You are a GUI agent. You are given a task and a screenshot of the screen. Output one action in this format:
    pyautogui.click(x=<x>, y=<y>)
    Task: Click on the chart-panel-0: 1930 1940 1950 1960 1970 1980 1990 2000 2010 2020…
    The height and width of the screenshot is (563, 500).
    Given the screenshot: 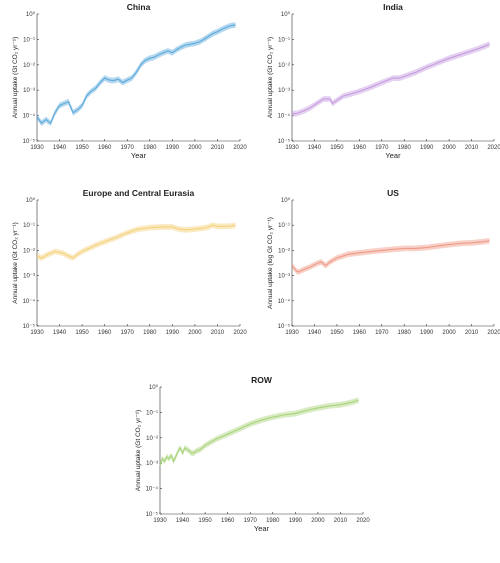 What is the action you would take?
    pyautogui.click(x=129, y=81)
    